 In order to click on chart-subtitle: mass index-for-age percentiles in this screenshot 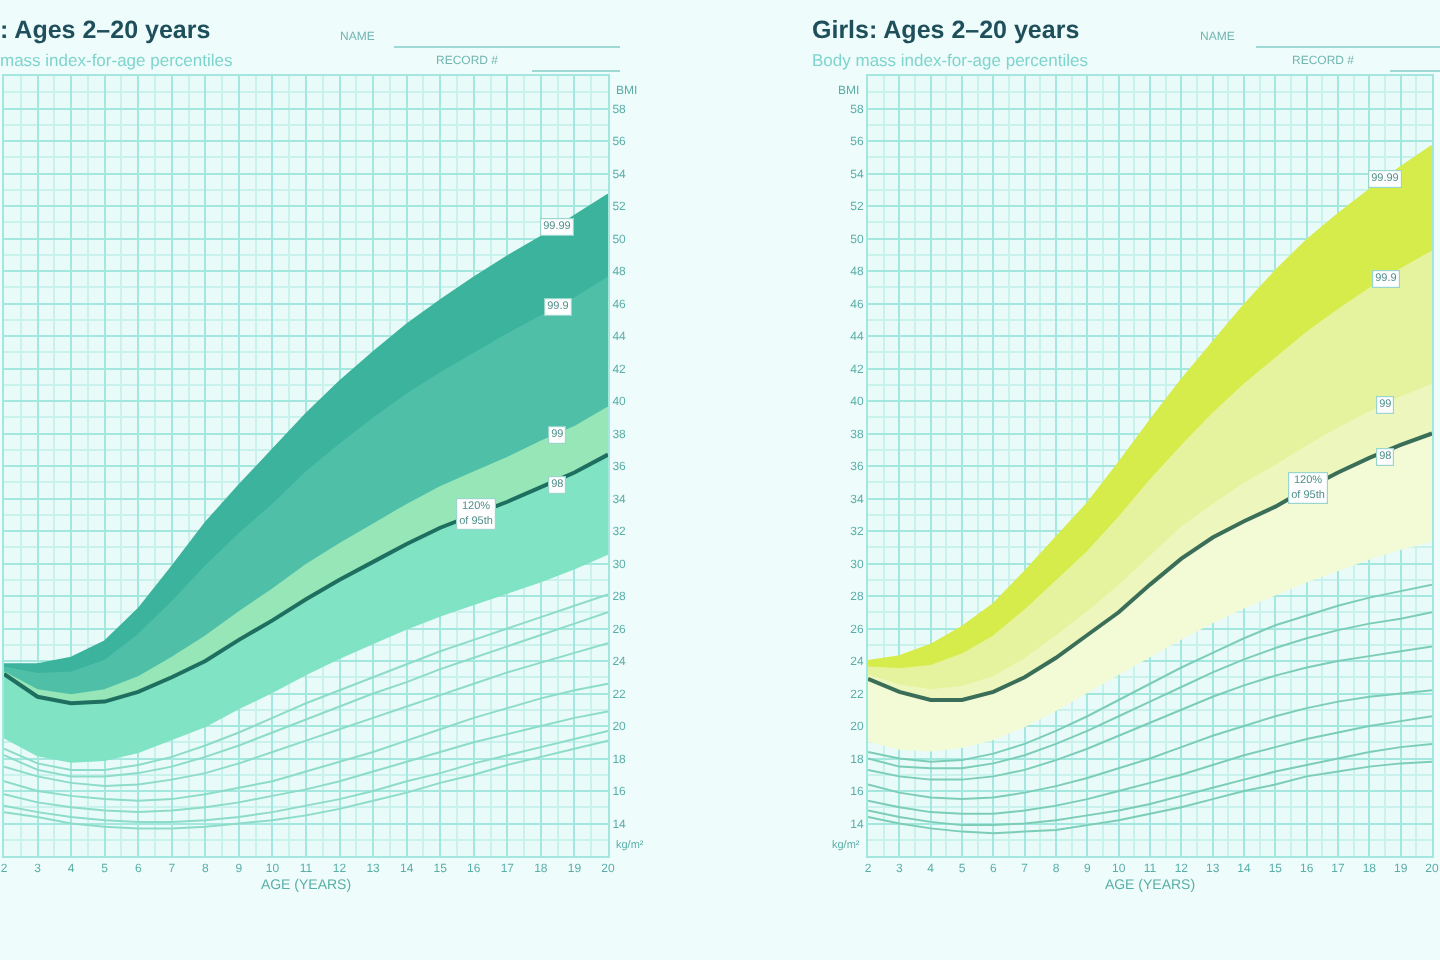, I will do `click(116, 60)`.